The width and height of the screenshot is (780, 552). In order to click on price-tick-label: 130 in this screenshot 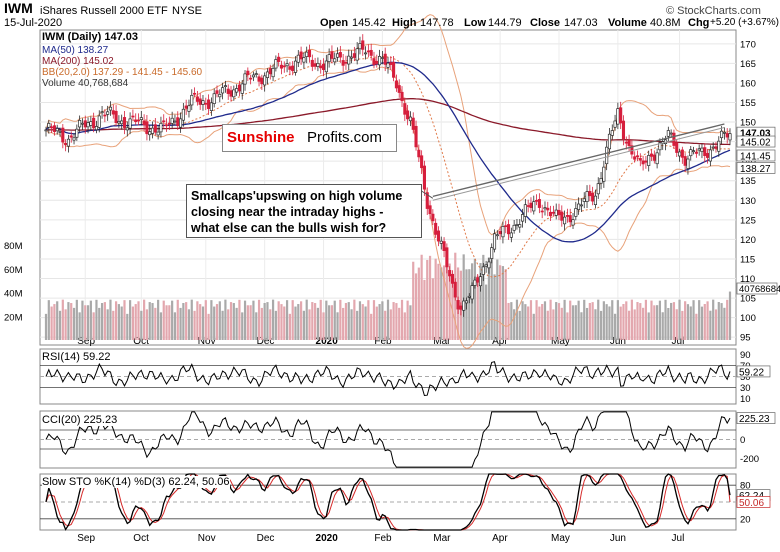, I will do `click(748, 201)`.